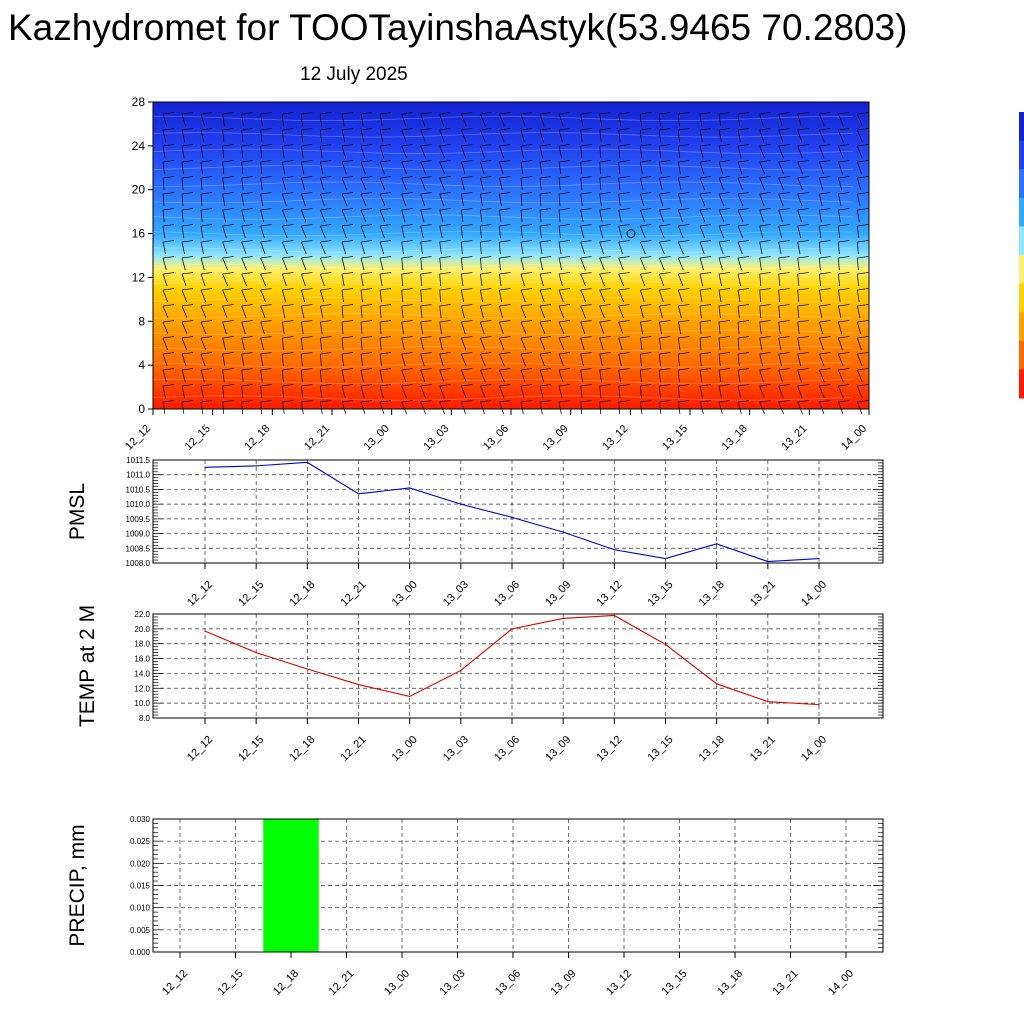 The width and height of the screenshot is (1024, 1024). I want to click on y-tick-label: 0.030, so click(140, 819).